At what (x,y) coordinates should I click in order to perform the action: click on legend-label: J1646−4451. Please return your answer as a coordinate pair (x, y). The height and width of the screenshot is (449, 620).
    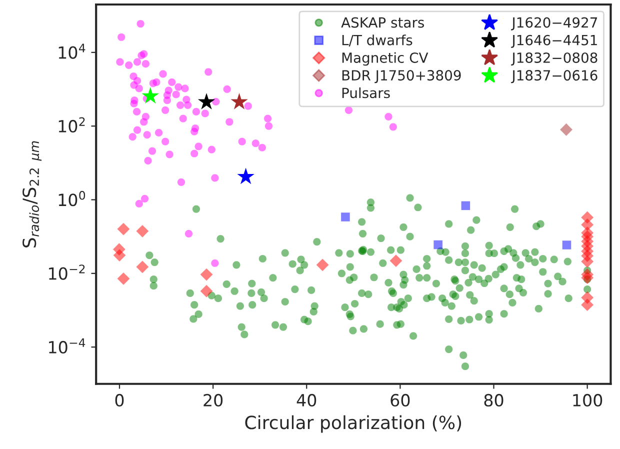
    Looking at the image, I should click on (554, 41).